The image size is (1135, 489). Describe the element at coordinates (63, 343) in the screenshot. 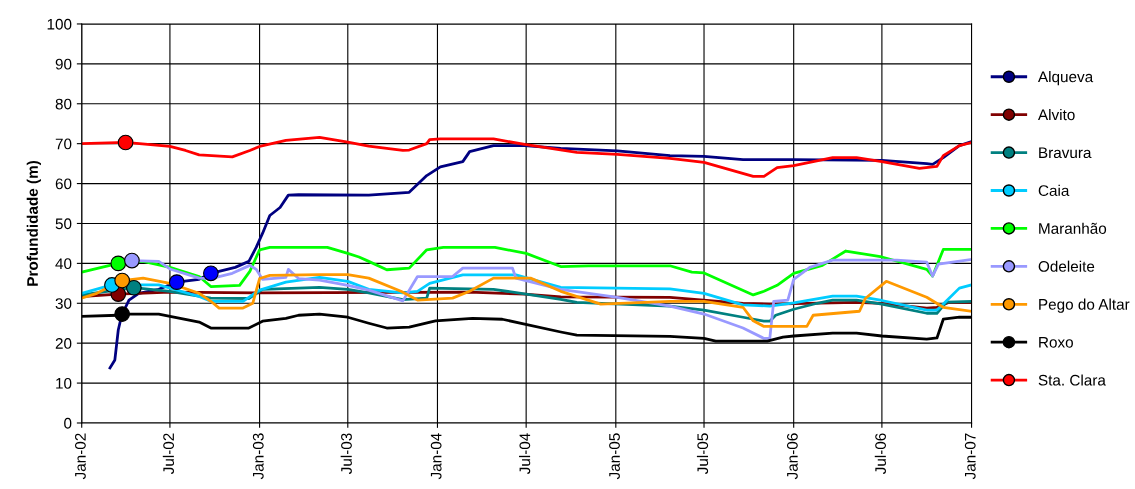

I see `y-tick-label: 20` at that location.